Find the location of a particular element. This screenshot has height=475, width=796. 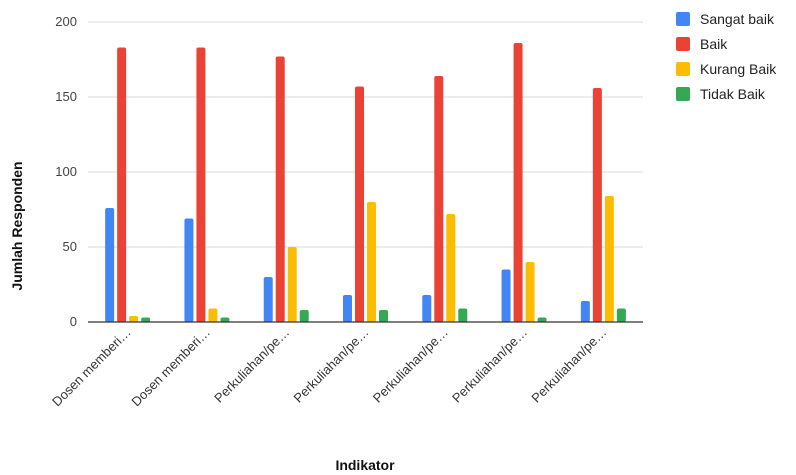

x-axis-title: Indikator is located at coordinates (365, 465).